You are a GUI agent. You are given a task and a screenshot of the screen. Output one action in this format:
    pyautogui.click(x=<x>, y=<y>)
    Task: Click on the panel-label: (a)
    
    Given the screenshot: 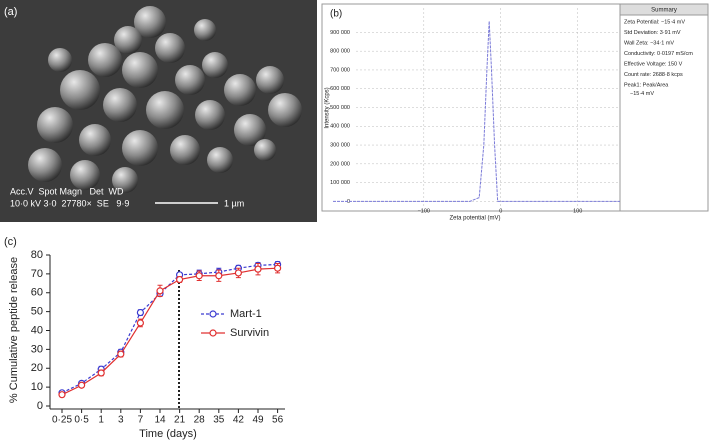 What is the action you would take?
    pyautogui.click(x=10, y=12)
    